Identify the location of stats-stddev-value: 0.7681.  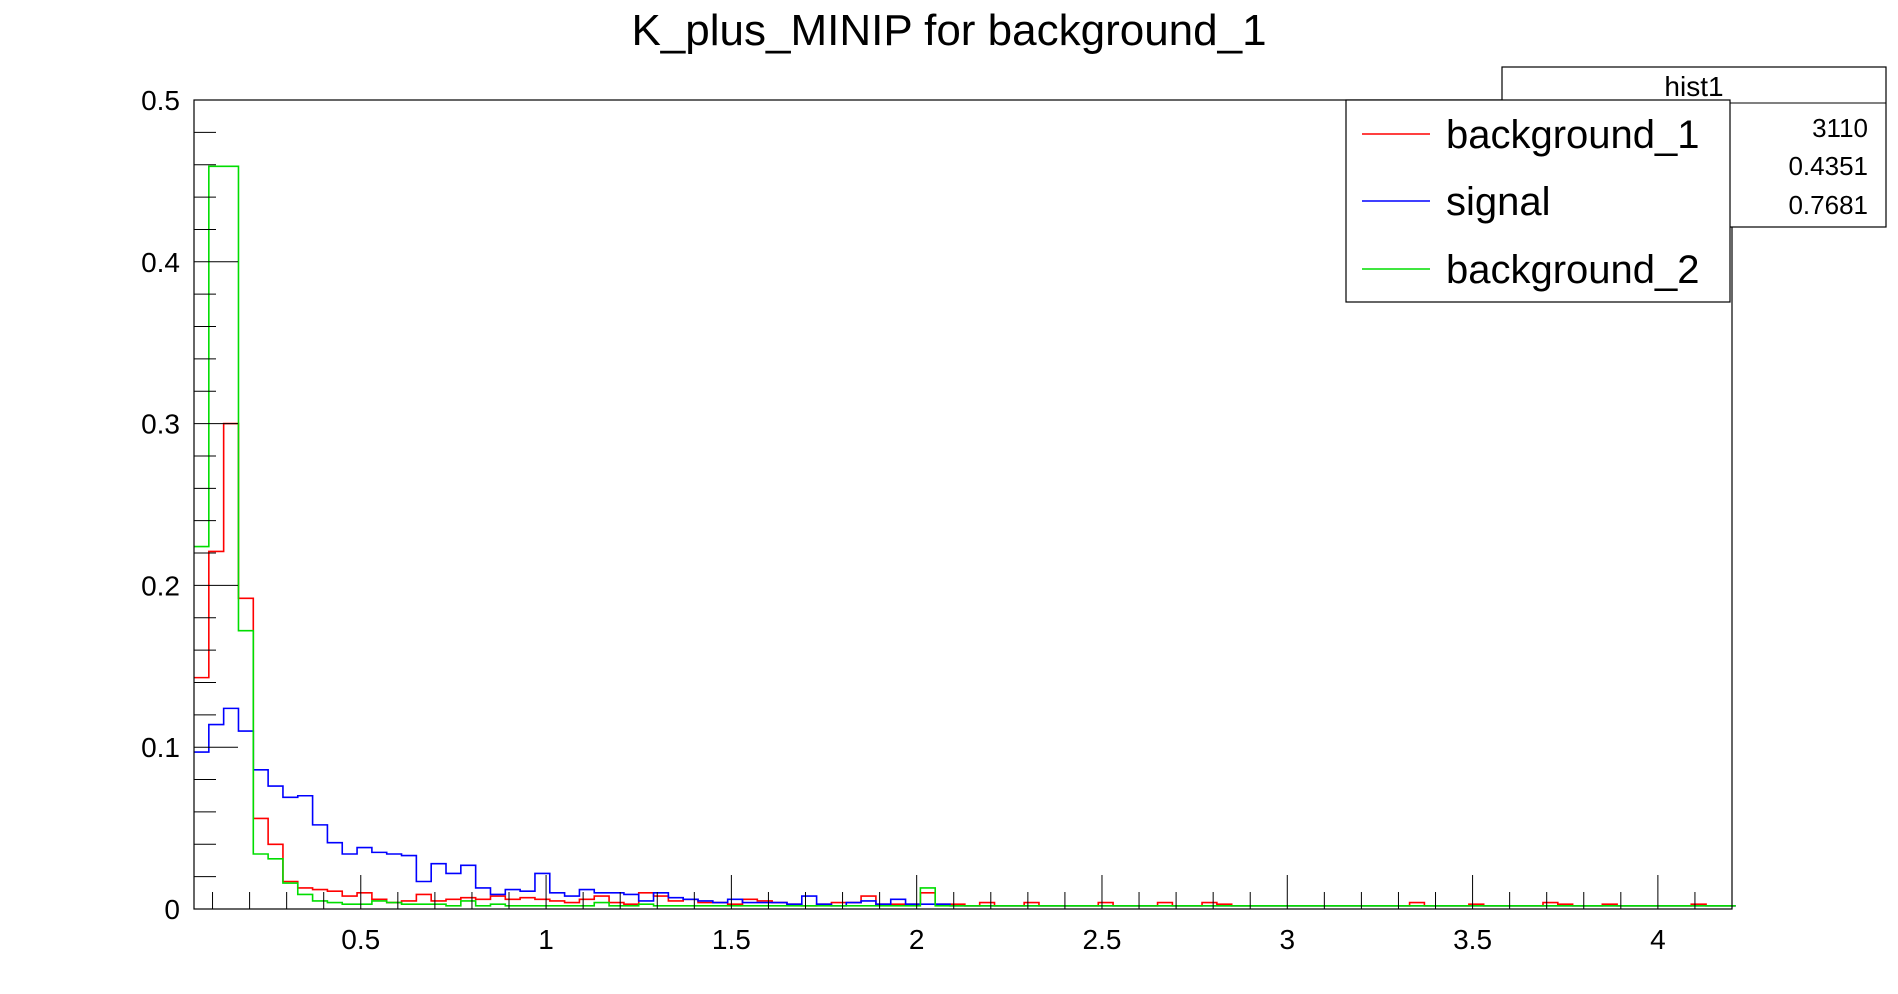
(1828, 205).